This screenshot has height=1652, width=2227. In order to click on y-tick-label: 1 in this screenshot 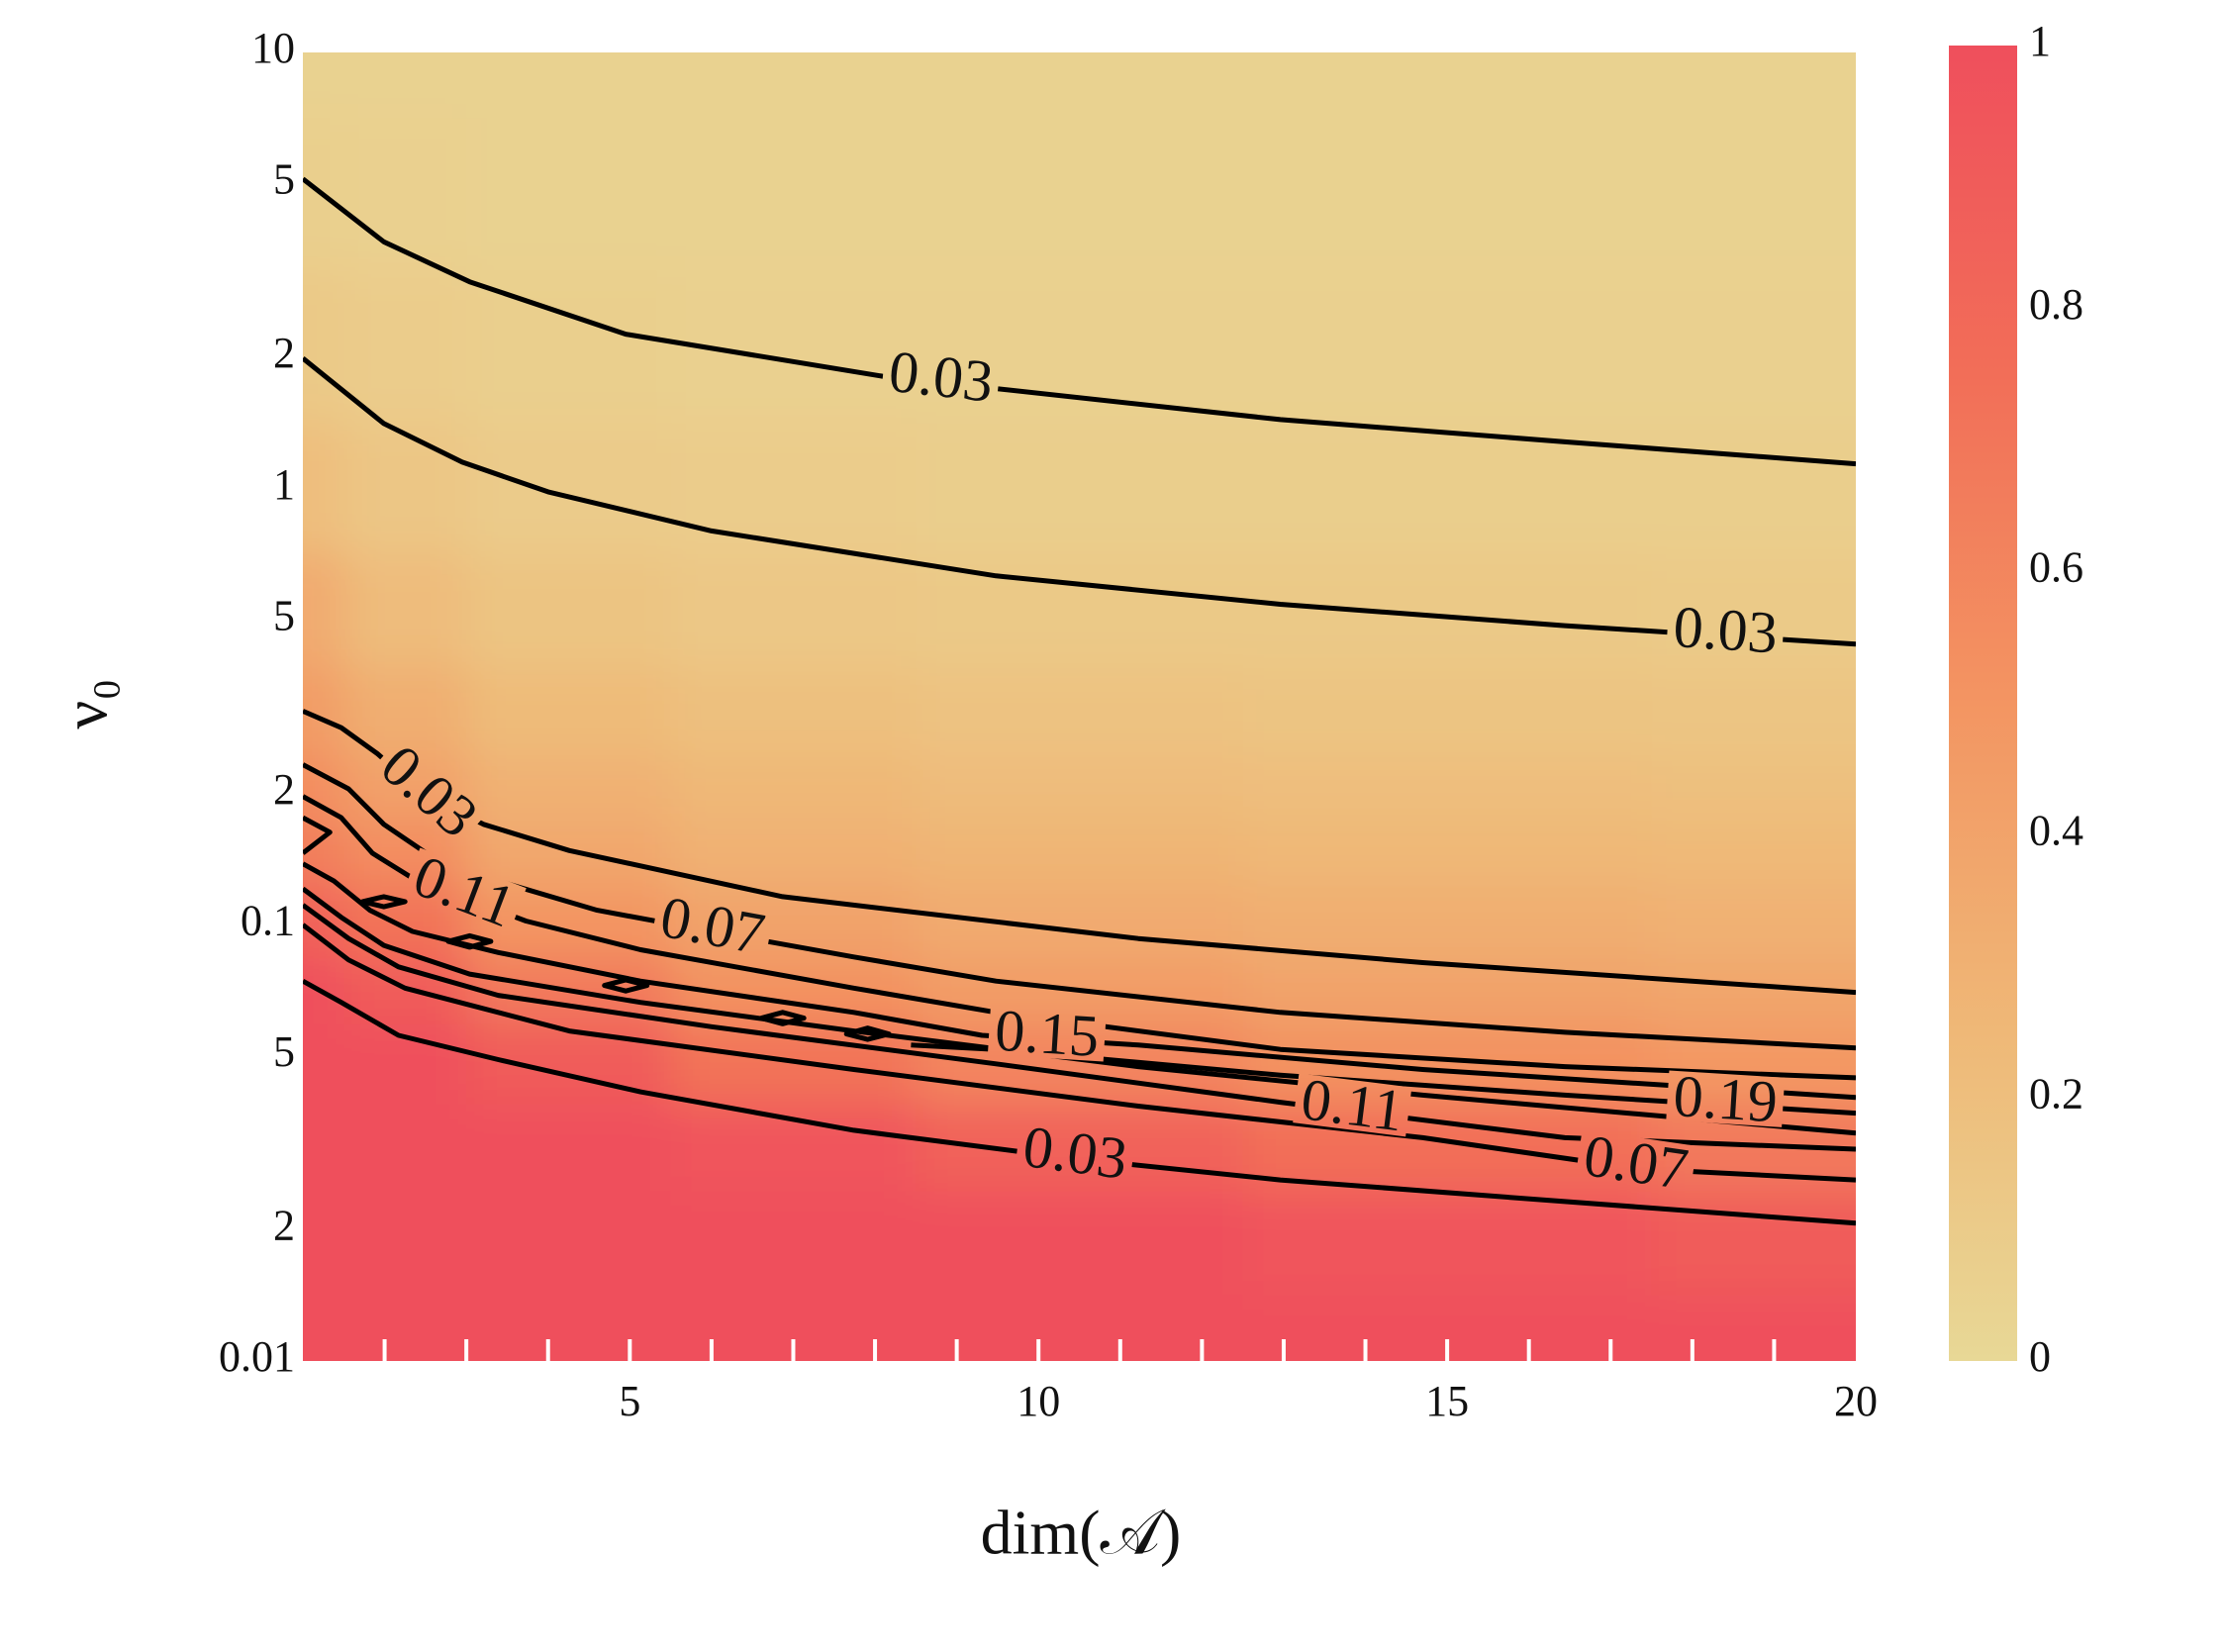, I will do `click(284, 484)`.